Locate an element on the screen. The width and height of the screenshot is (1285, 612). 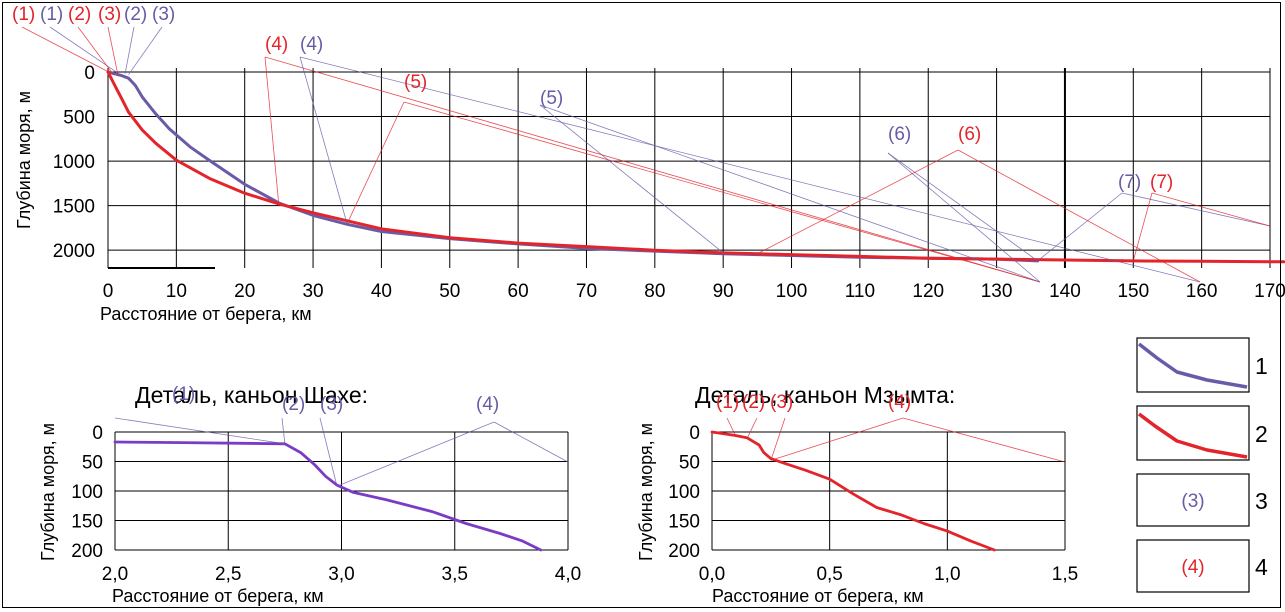
chart2-y-tick-label: 50 is located at coordinates (689, 463).